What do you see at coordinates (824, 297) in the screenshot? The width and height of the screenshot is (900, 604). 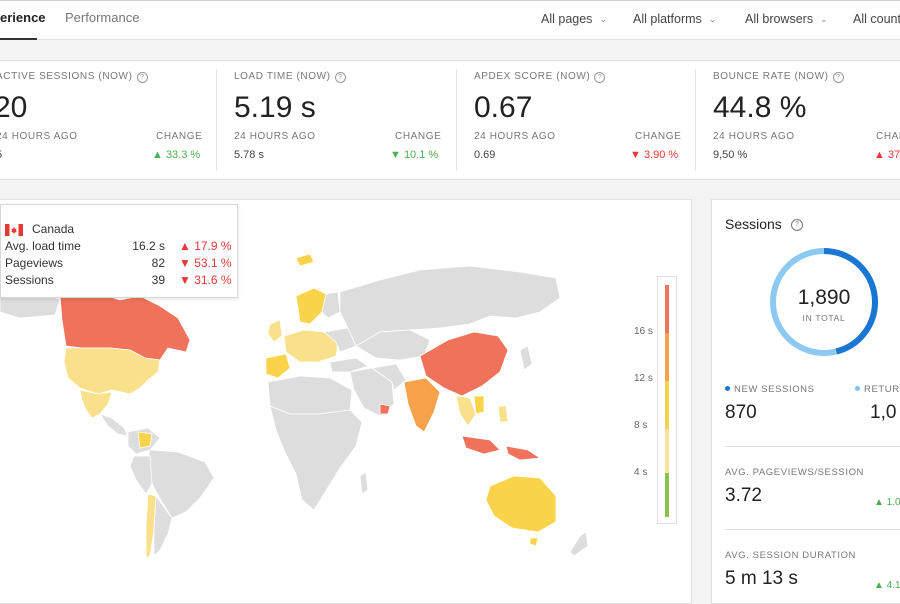 I see `sessions-total-value: 1,890` at bounding box center [824, 297].